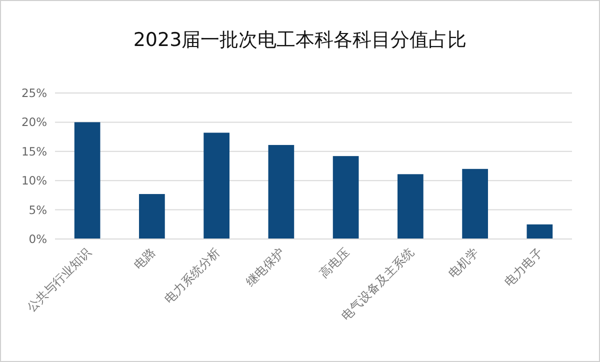  What do you see at coordinates (144, 258) in the screenshot?
I see `x-tick-label: 电路` at bounding box center [144, 258].